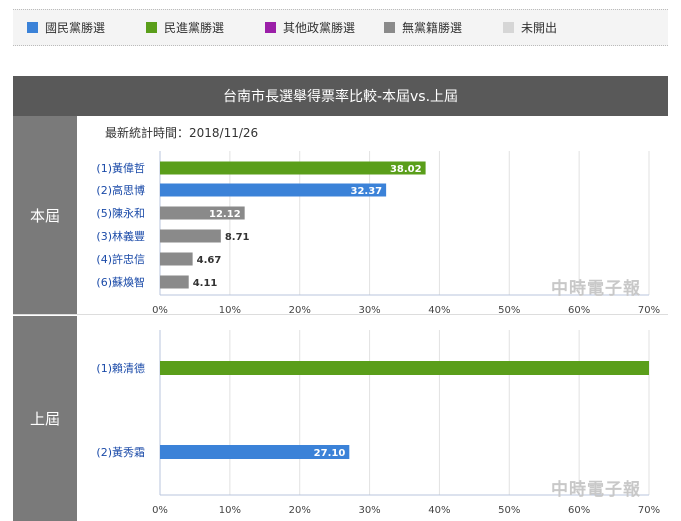  What do you see at coordinates (432, 28) in the screenshot?
I see `legend-label-independent: 無黨籍勝選` at bounding box center [432, 28].